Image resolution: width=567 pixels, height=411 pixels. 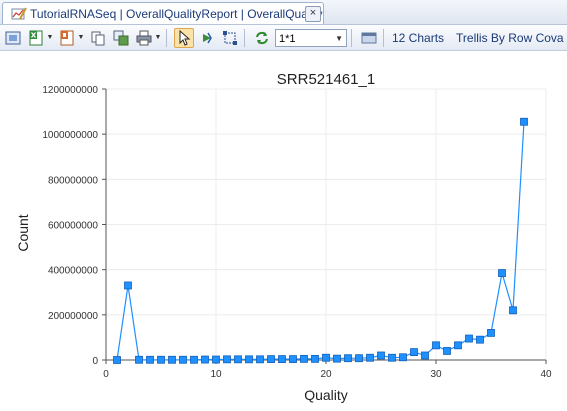 What do you see at coordinates (510, 37) in the screenshot?
I see `trellis-button: Trellis By Row Cova` at bounding box center [510, 37].